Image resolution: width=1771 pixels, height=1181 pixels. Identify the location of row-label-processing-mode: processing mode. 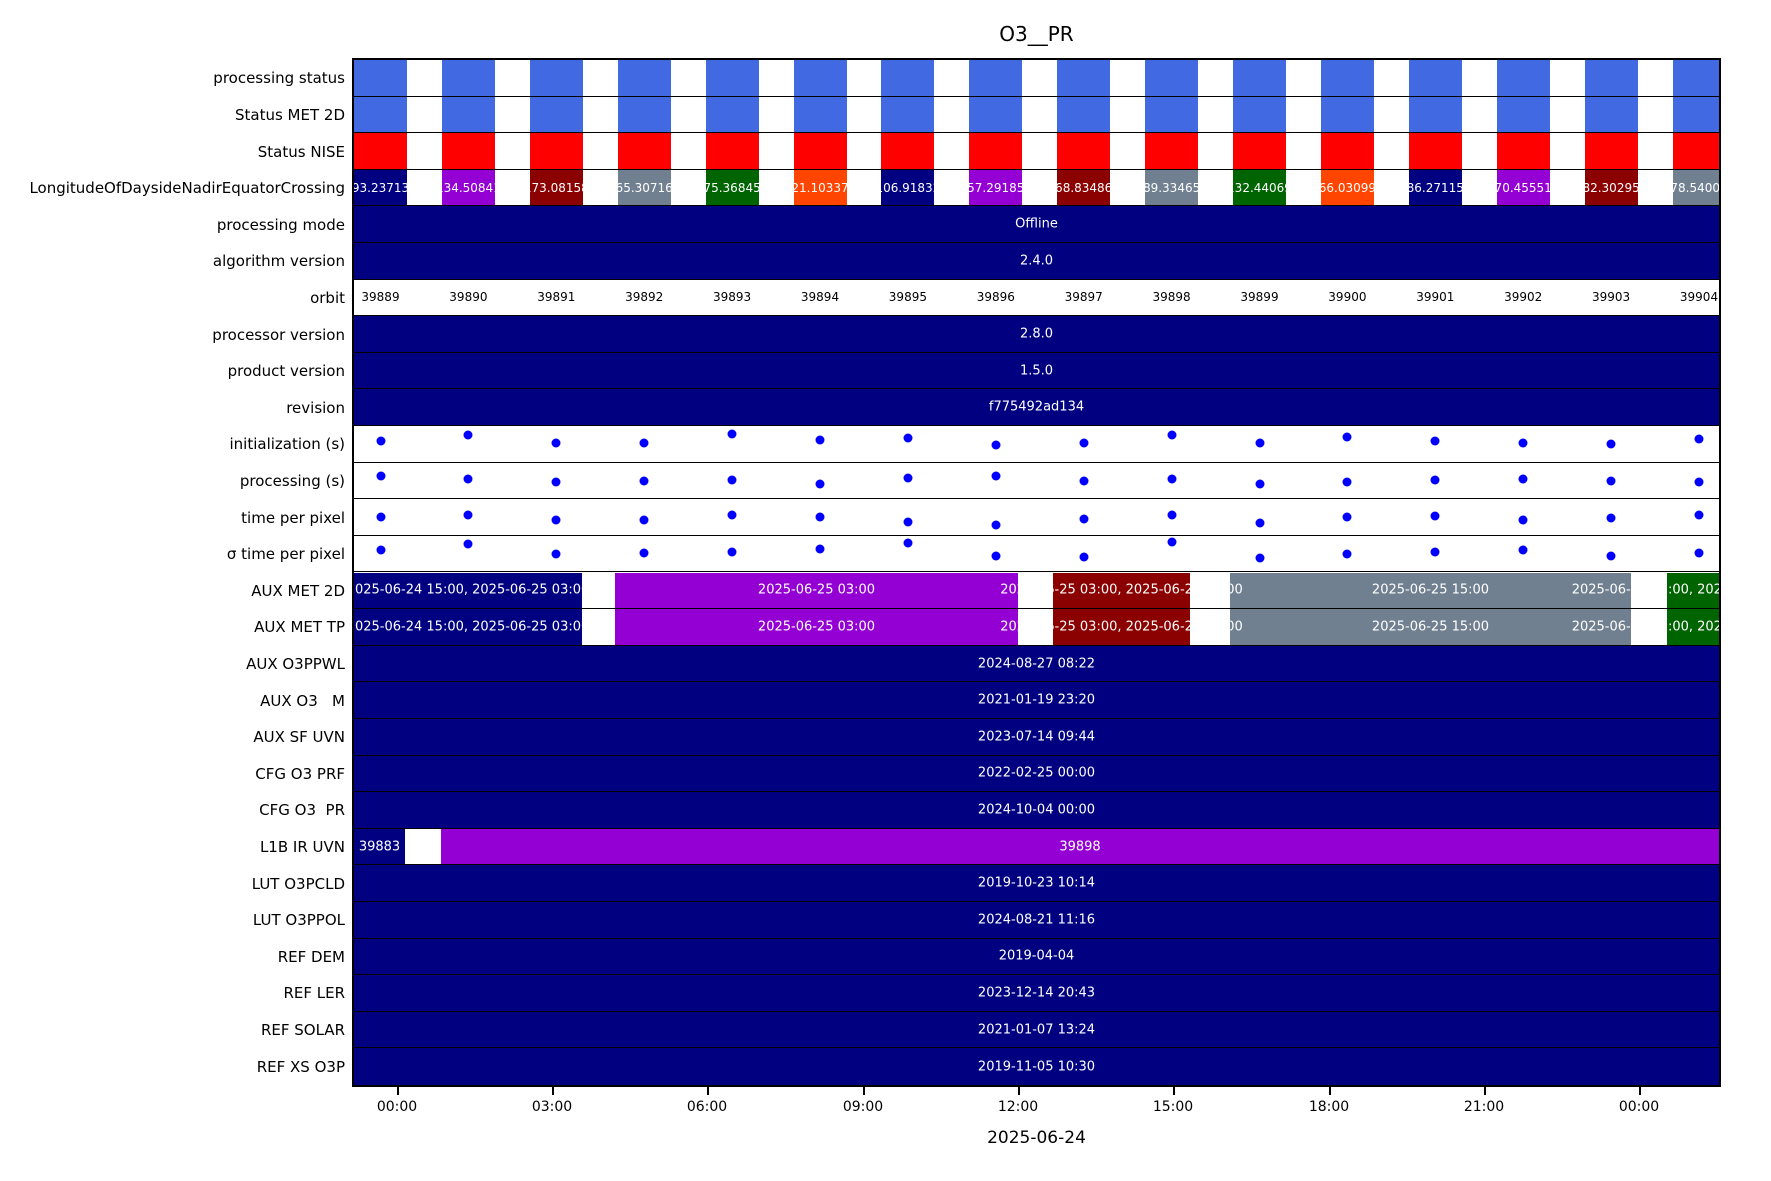
(280, 224).